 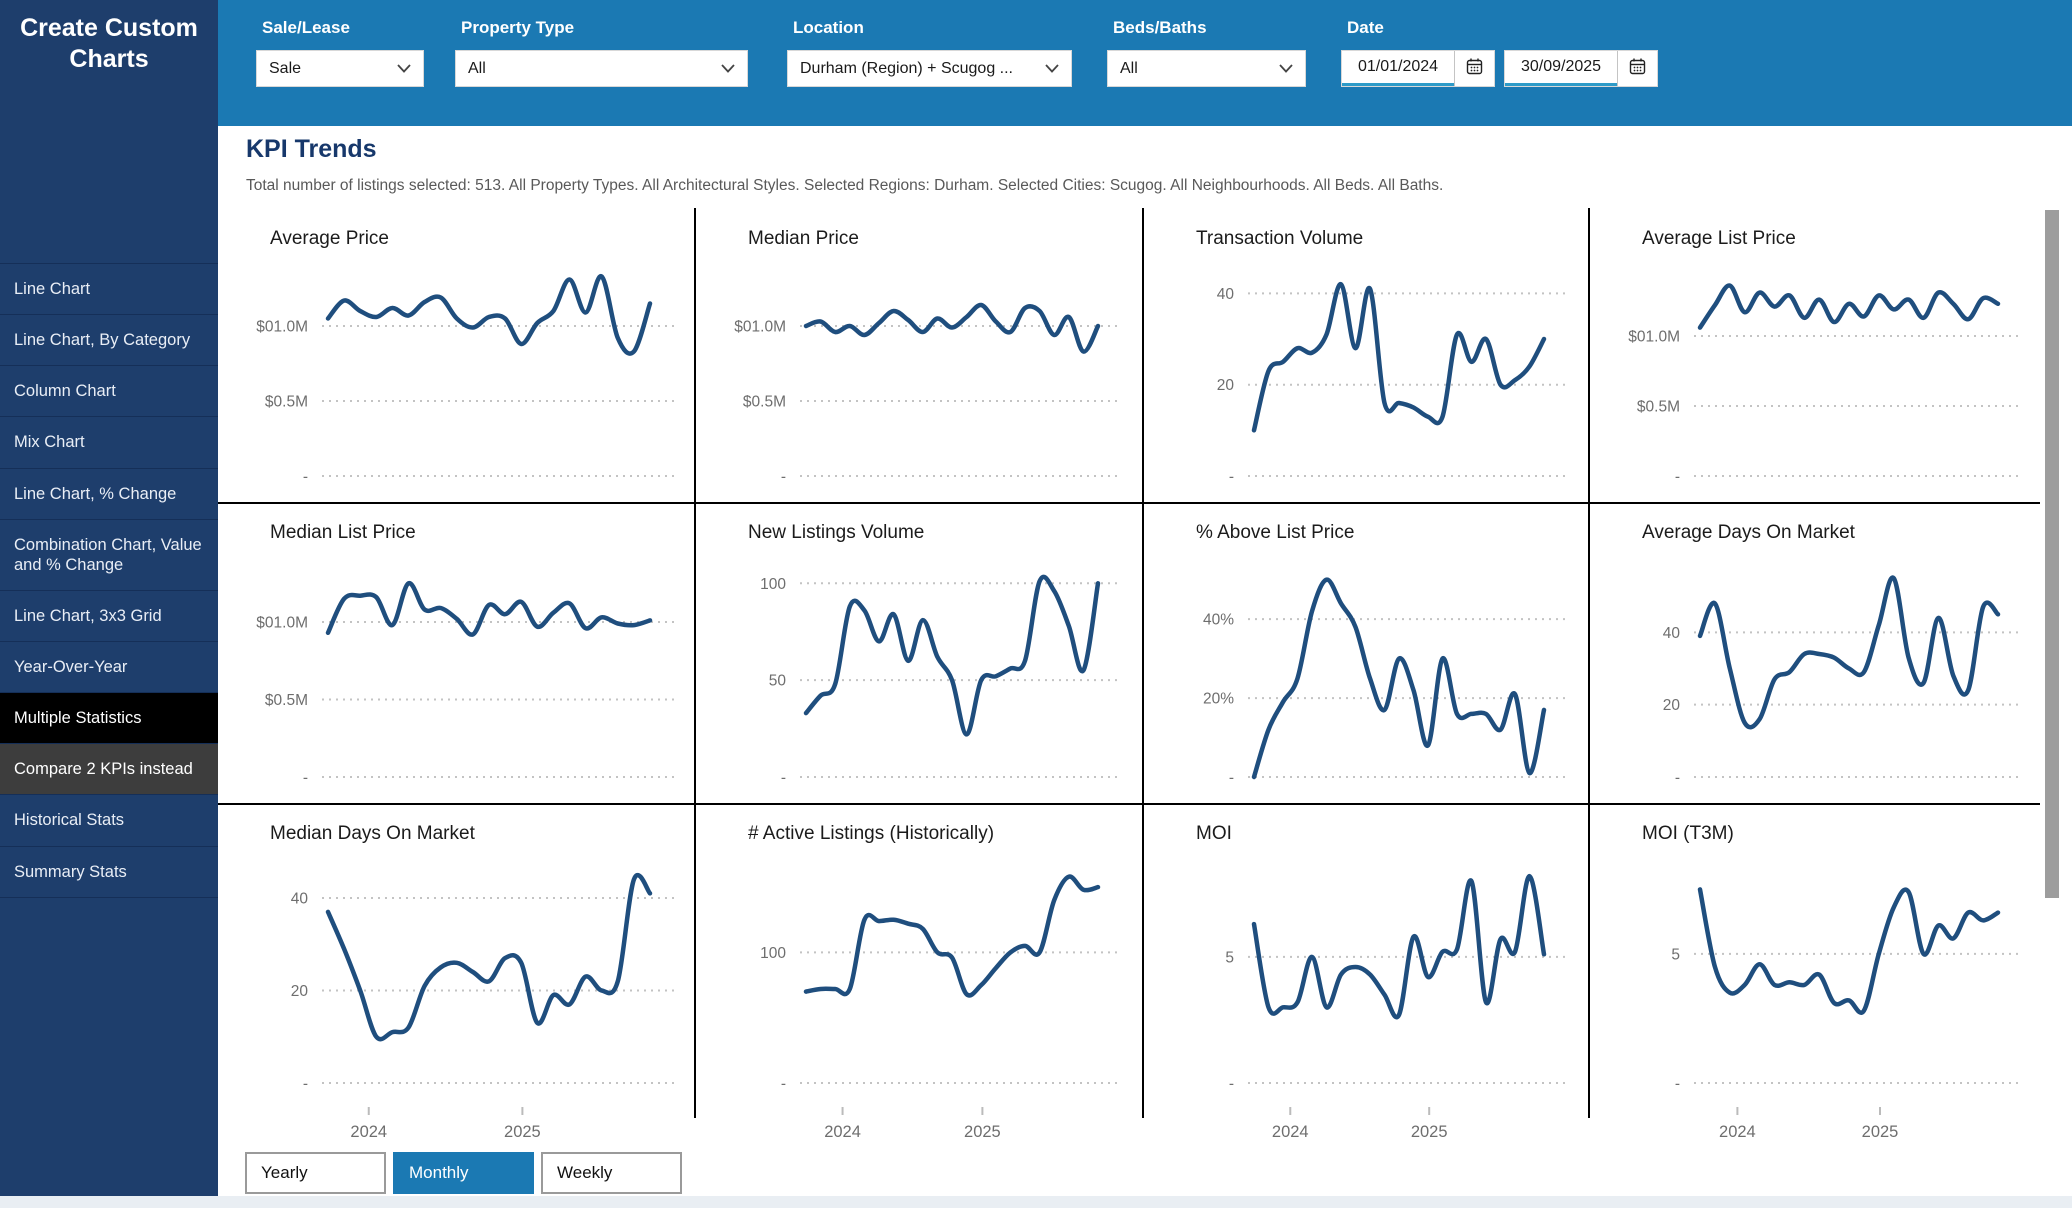 I want to click on y-tick-label: 5, so click(x=1229, y=957).